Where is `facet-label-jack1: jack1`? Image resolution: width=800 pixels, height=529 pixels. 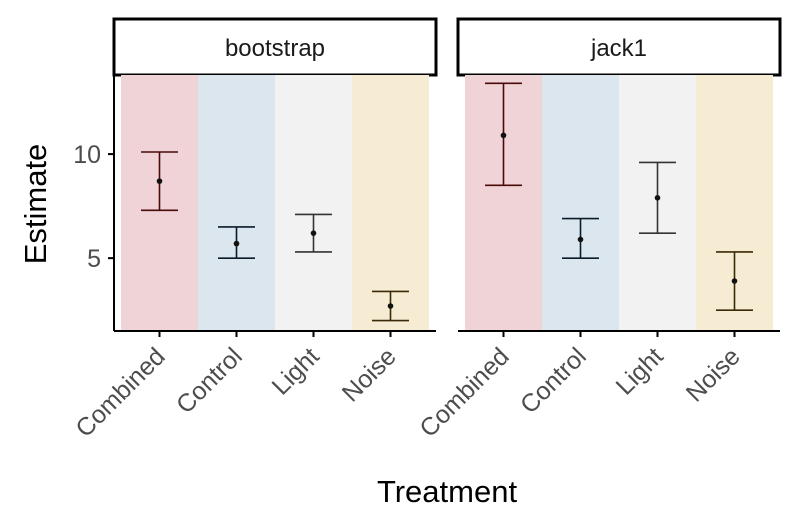 facet-label-jack1: jack1 is located at coordinates (618, 48).